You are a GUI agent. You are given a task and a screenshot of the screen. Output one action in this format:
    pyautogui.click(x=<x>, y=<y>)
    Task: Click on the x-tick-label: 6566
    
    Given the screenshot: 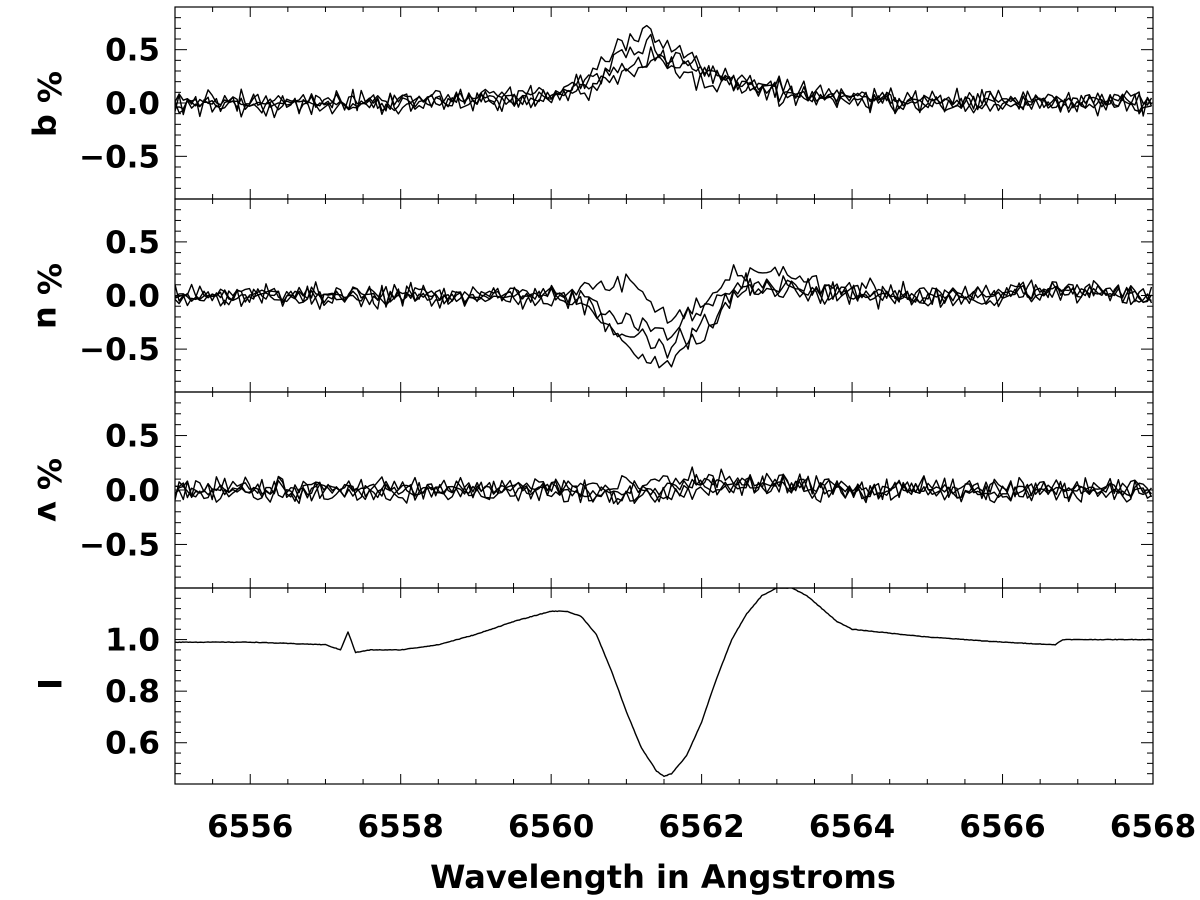 What is the action you would take?
    pyautogui.click(x=1002, y=827)
    